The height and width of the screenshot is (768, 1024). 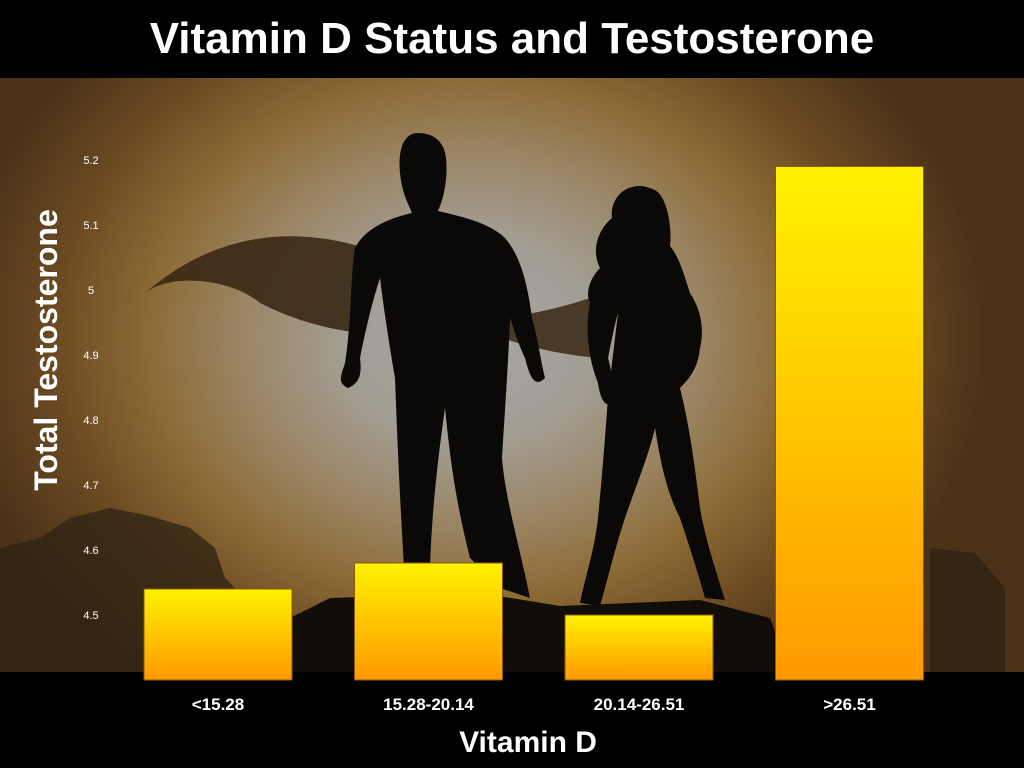 I want to click on x-tick-label: >26.51, so click(x=849, y=704).